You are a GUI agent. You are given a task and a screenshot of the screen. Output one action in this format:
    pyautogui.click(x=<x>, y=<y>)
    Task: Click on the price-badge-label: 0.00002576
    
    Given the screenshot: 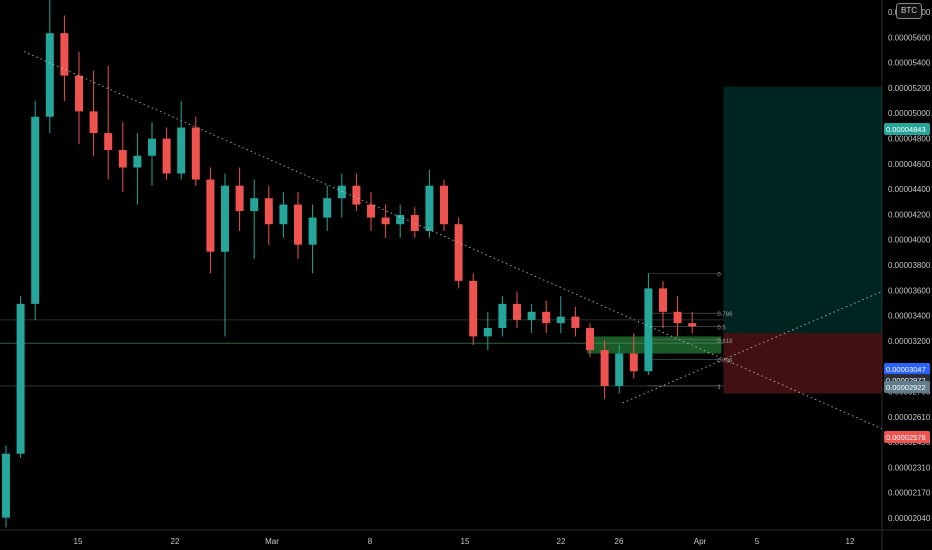 What is the action you would take?
    pyautogui.click(x=906, y=437)
    